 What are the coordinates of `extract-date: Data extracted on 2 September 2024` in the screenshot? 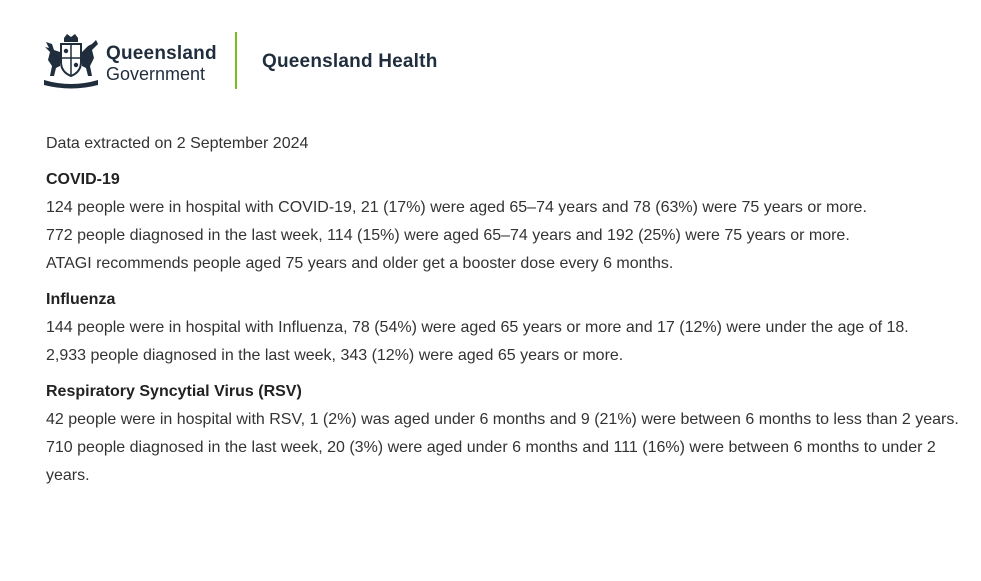 It's located at (177, 143).